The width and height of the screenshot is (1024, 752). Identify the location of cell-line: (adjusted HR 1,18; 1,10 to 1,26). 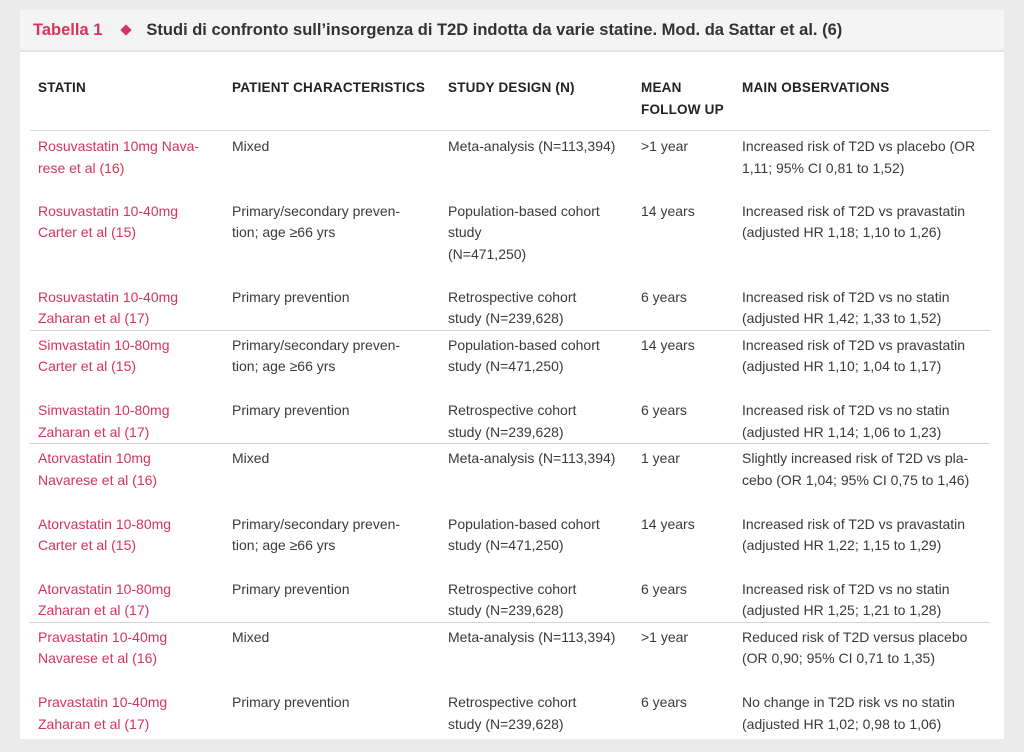
(842, 232).